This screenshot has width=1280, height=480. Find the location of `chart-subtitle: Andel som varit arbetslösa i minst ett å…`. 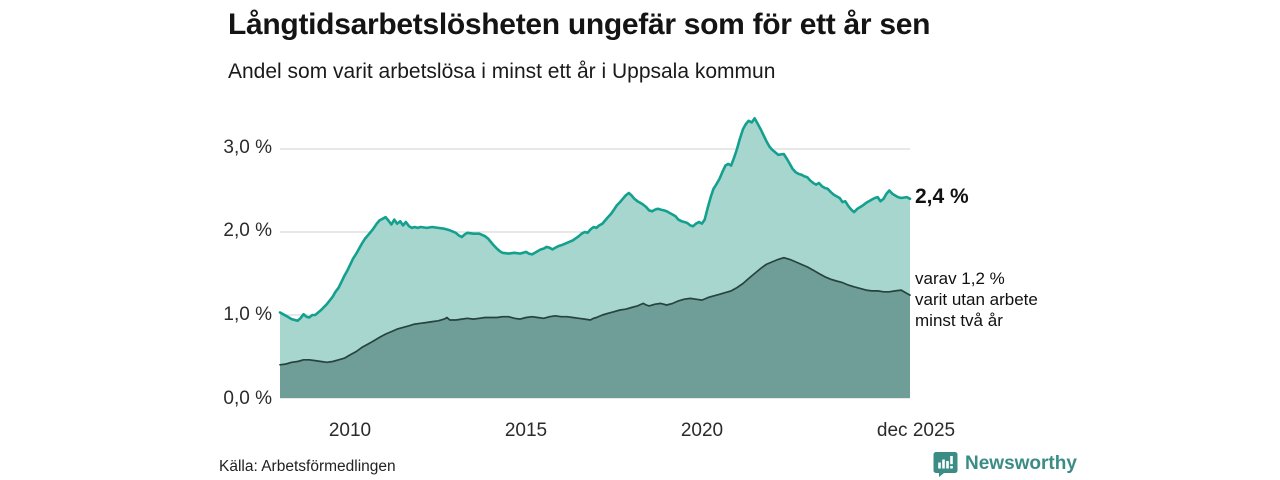

chart-subtitle: Andel som varit arbetslösa i minst ett å… is located at coordinates (502, 71).